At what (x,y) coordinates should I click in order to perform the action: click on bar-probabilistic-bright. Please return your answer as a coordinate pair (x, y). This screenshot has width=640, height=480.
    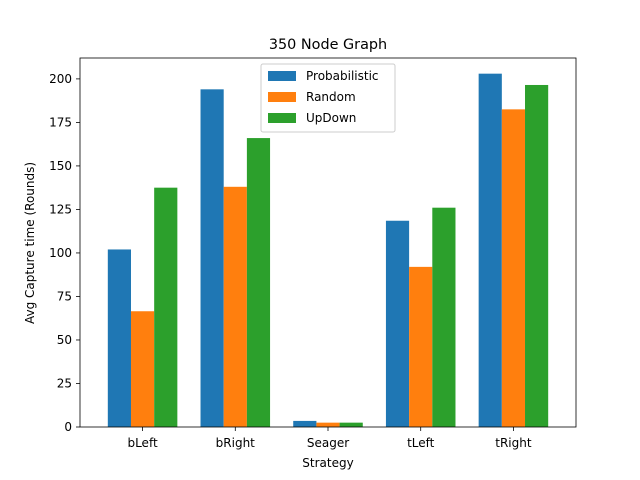
    Looking at the image, I should click on (212, 258).